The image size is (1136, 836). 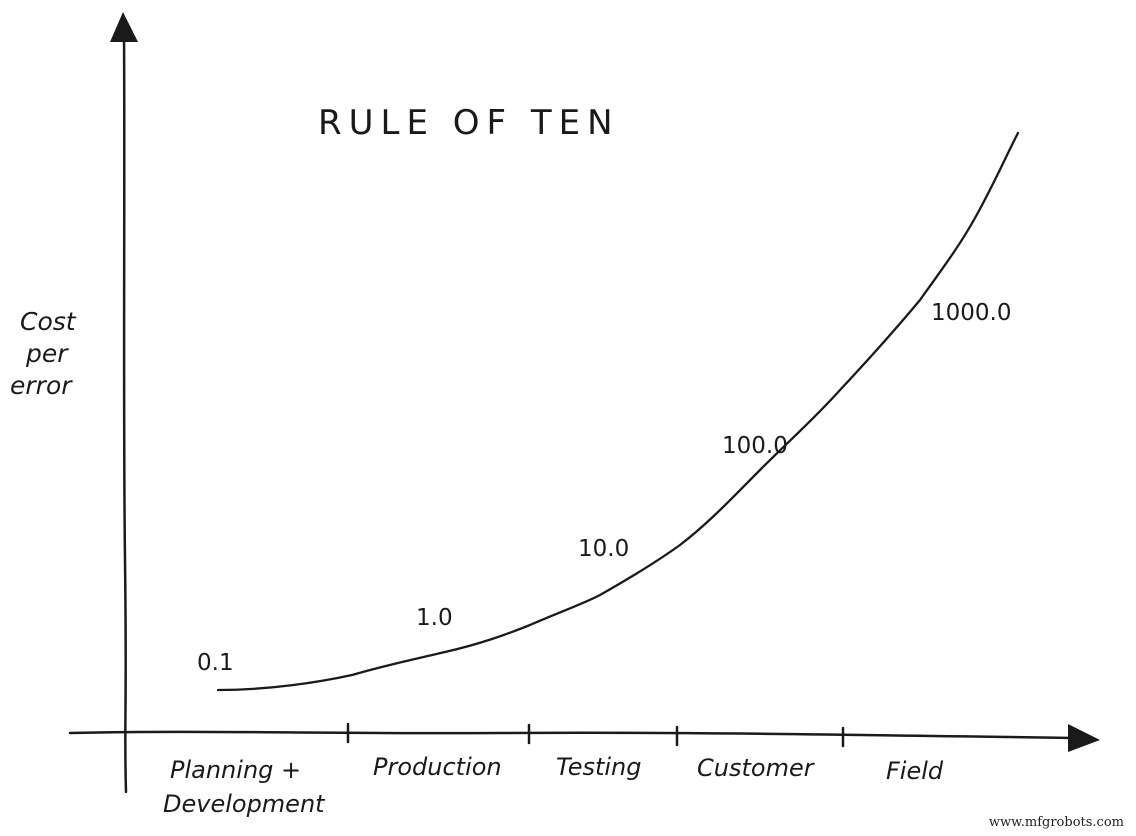 I want to click on category-label-customer: Customer, so click(x=756, y=768).